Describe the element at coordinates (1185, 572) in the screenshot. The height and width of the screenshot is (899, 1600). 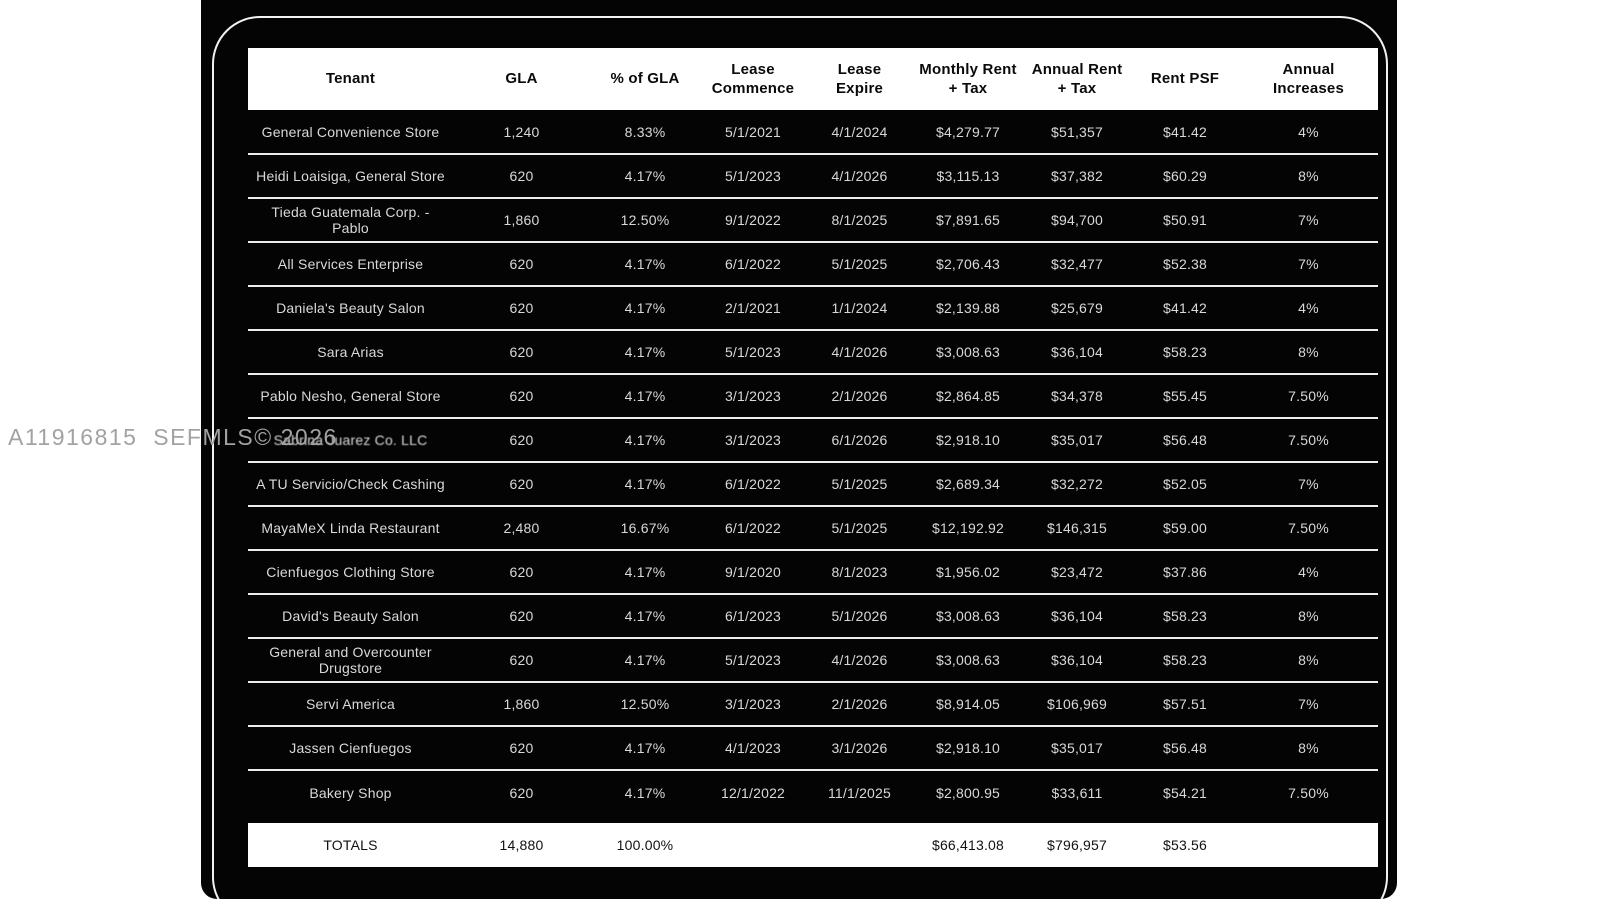
I see `cell-rent-psf: $37.86` at that location.